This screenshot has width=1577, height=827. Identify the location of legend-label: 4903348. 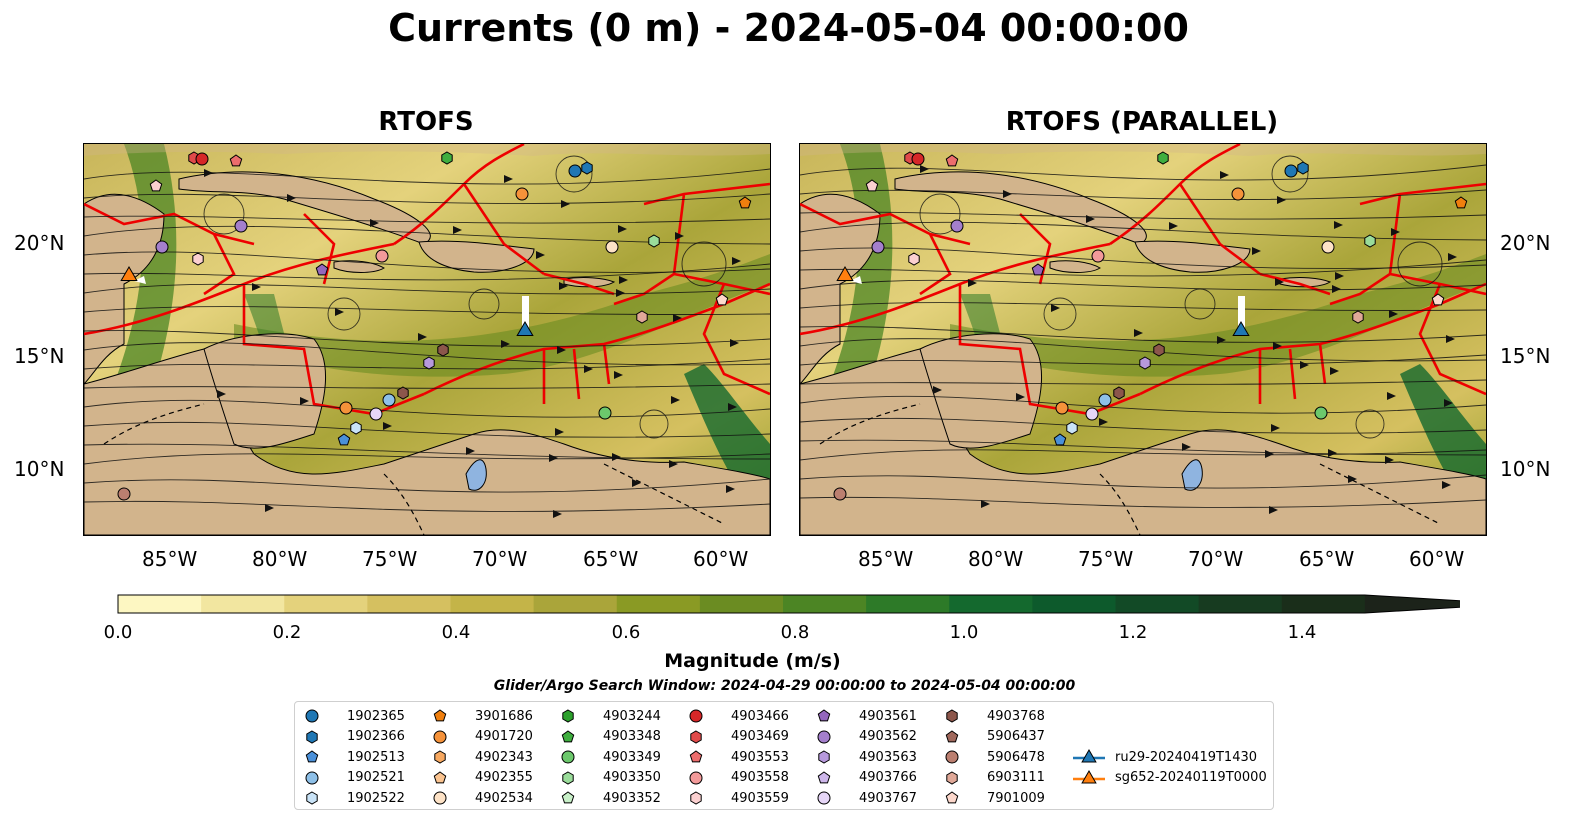
(632, 737).